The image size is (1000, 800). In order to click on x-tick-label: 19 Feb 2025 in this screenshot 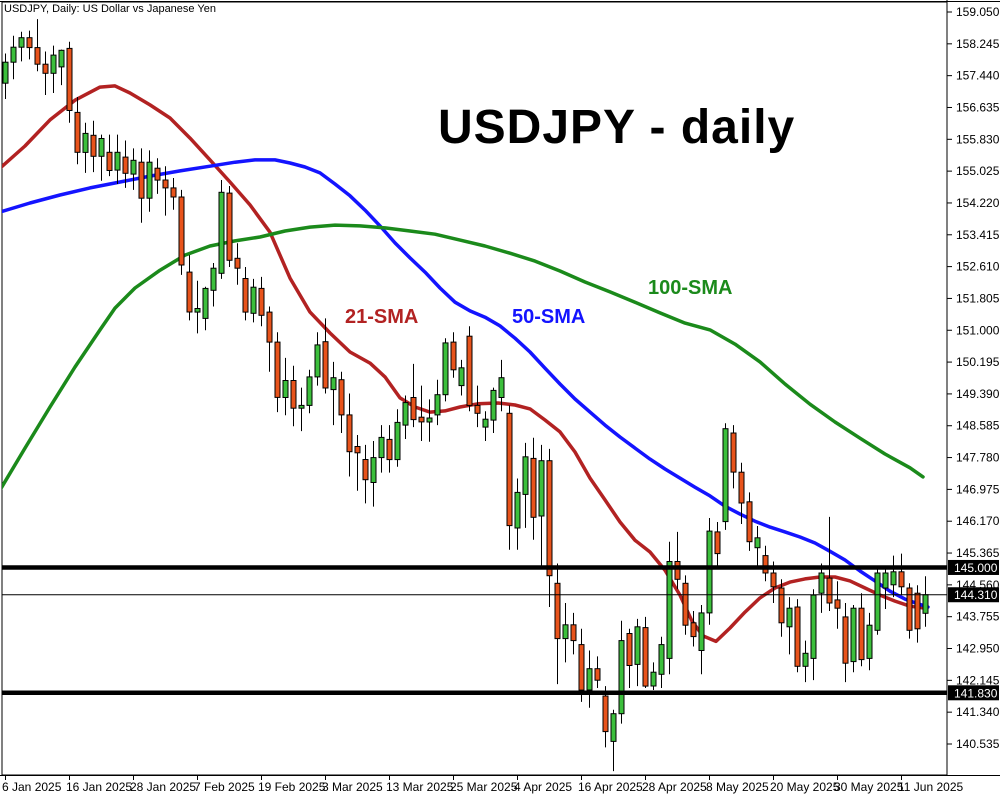, I will do `click(292, 787)`.